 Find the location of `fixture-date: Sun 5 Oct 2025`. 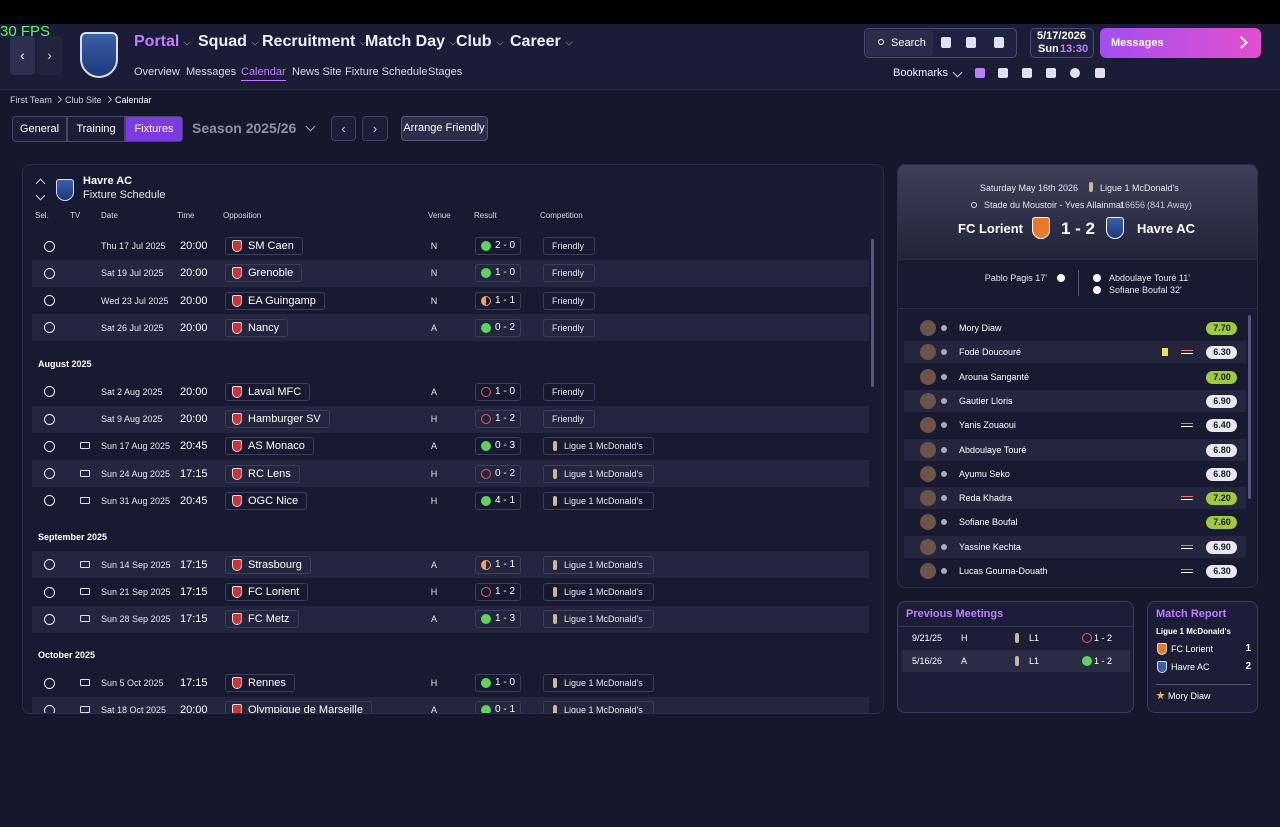

fixture-date: Sun 5 Oct 2025 is located at coordinates (132, 683).